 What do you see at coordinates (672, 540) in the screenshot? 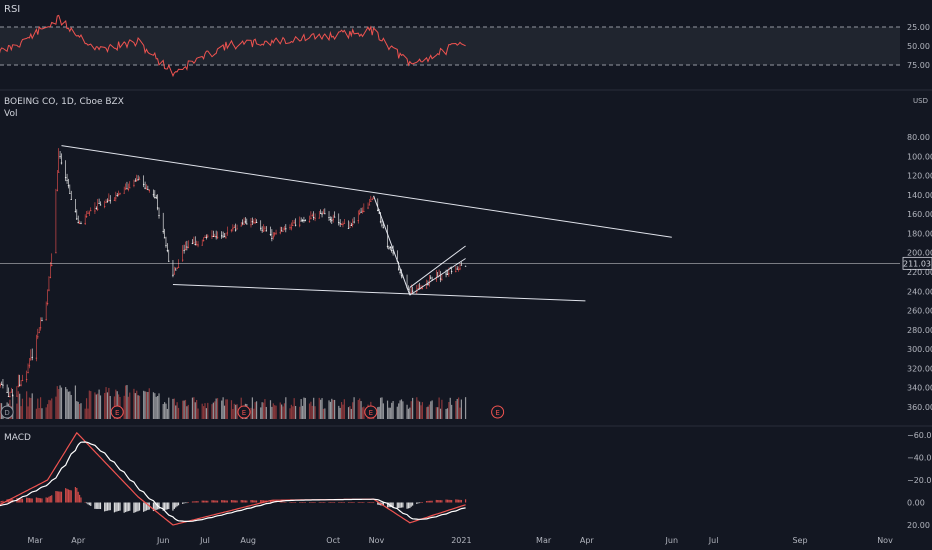
I see `time-axis-label: Jun` at bounding box center [672, 540].